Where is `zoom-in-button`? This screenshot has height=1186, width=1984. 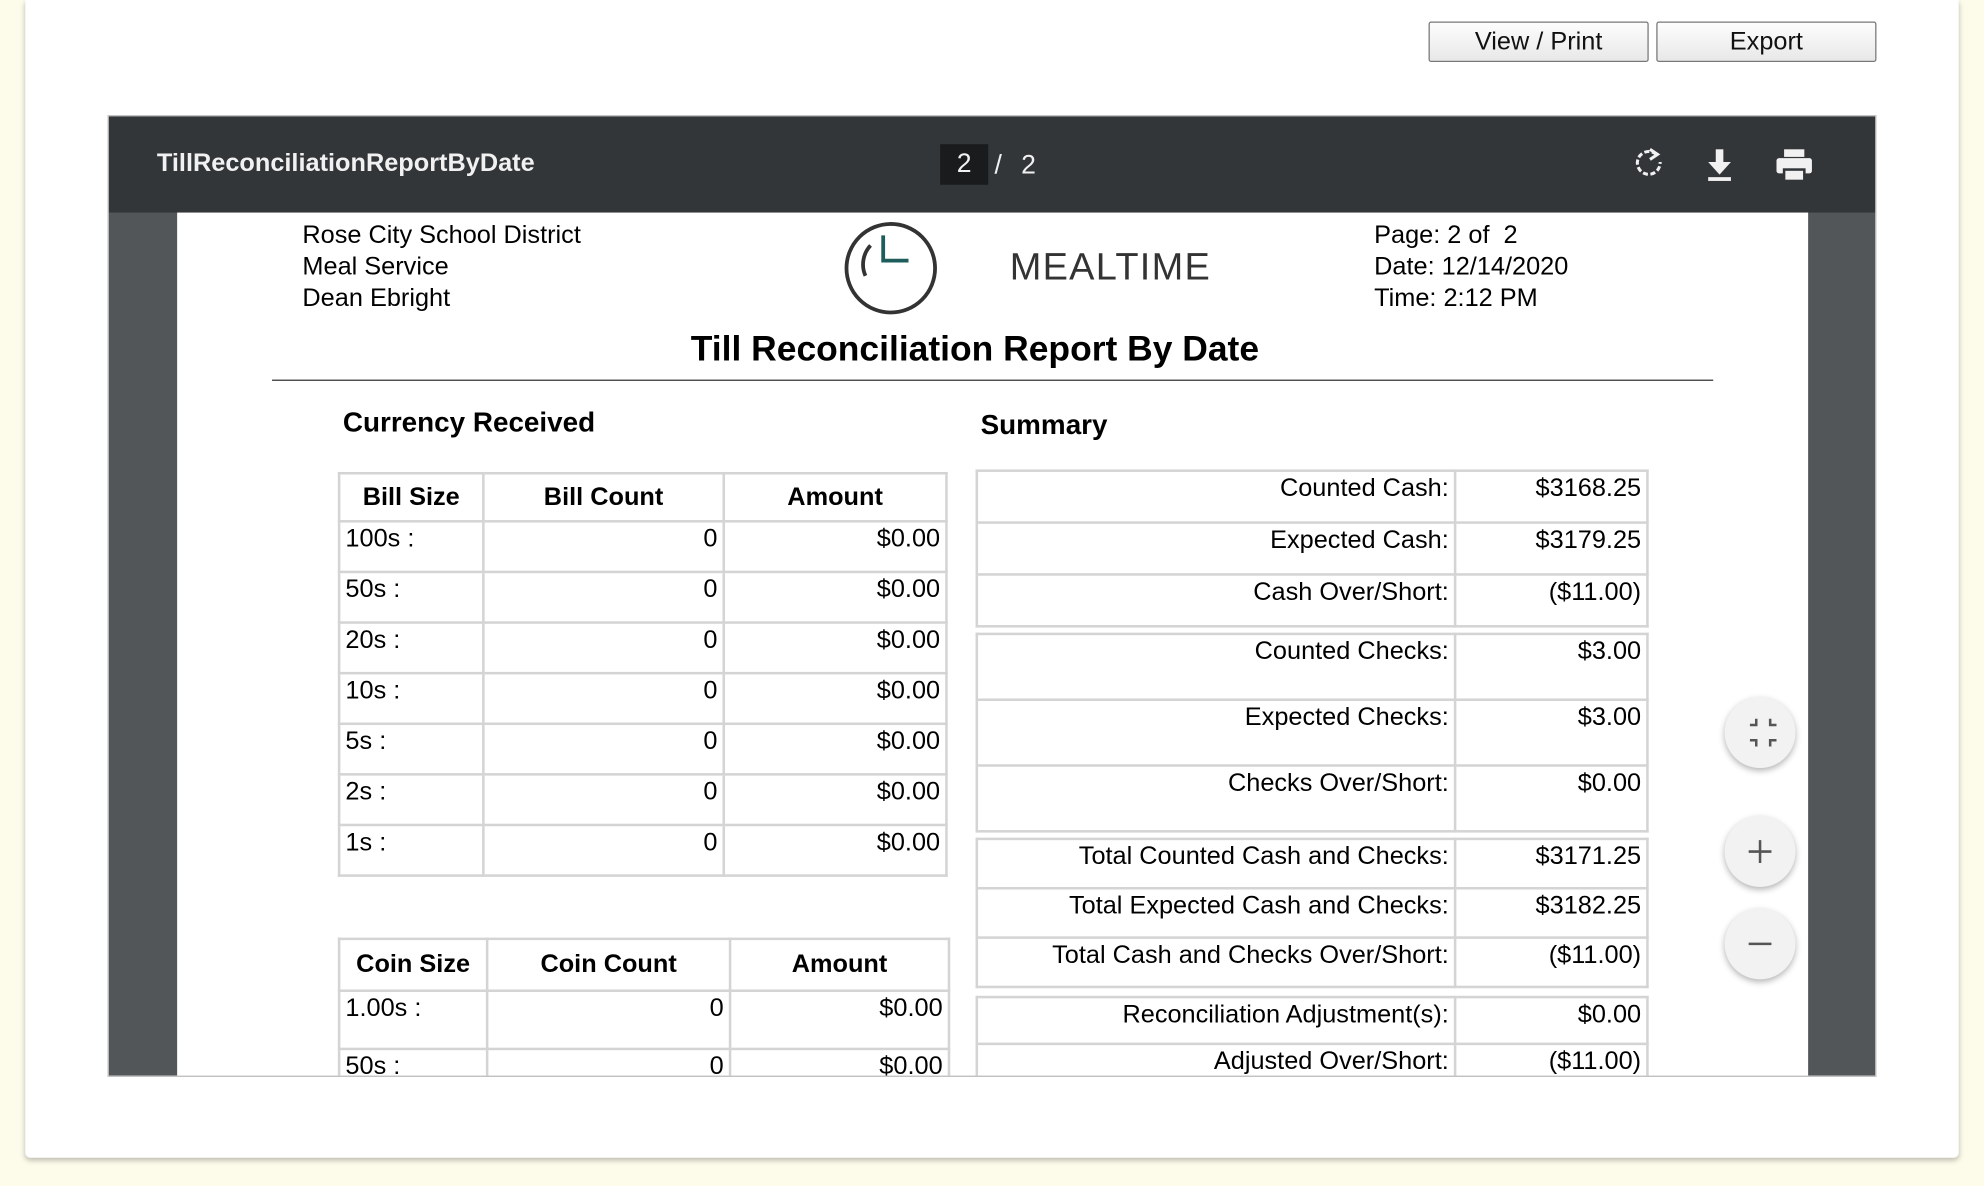 zoom-in-button is located at coordinates (1760, 851).